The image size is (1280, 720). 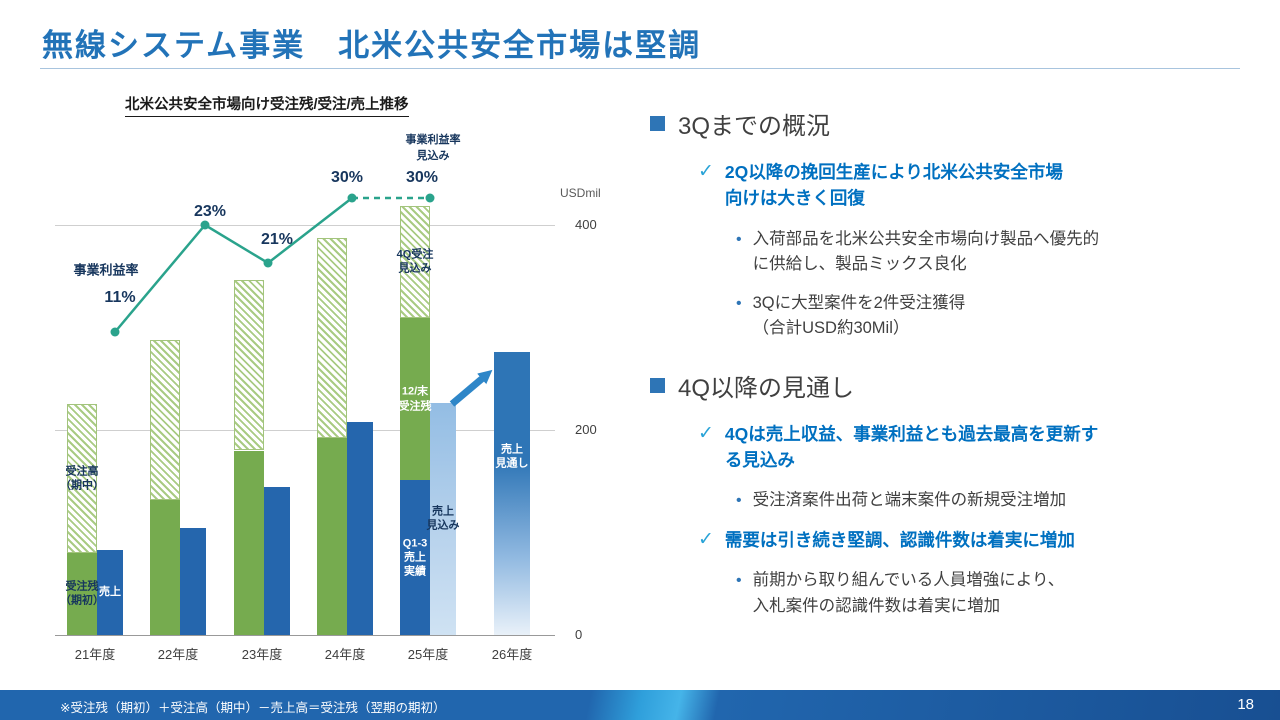 I want to click on profit-margin-forecast-label: 事業利益率 見込み, so click(x=433, y=148).